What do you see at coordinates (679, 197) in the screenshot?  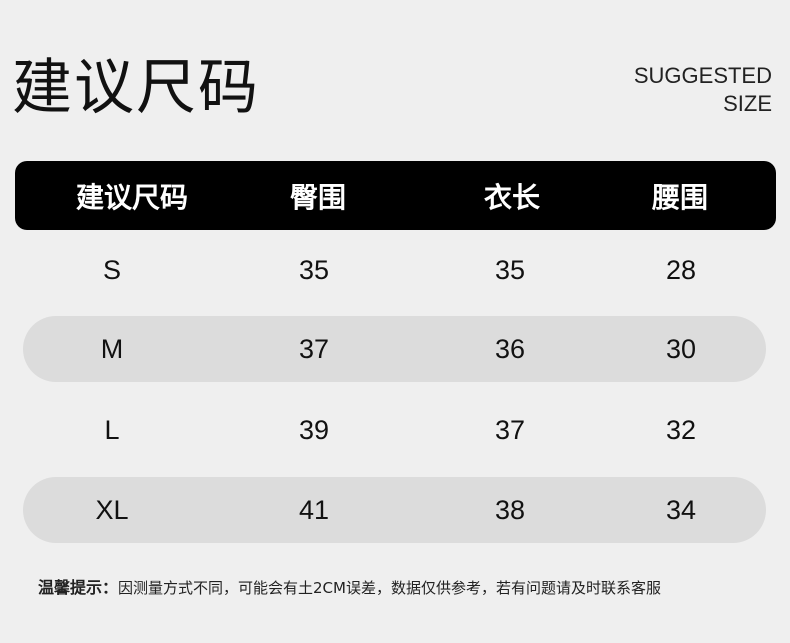 I see `header-waist: 腰围` at bounding box center [679, 197].